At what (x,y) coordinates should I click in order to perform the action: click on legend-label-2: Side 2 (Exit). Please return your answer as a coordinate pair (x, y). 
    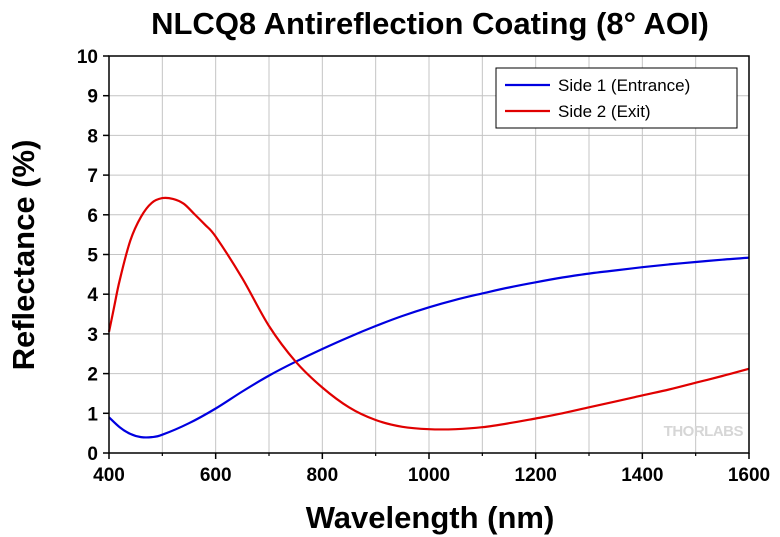
    Looking at the image, I should click on (604, 111).